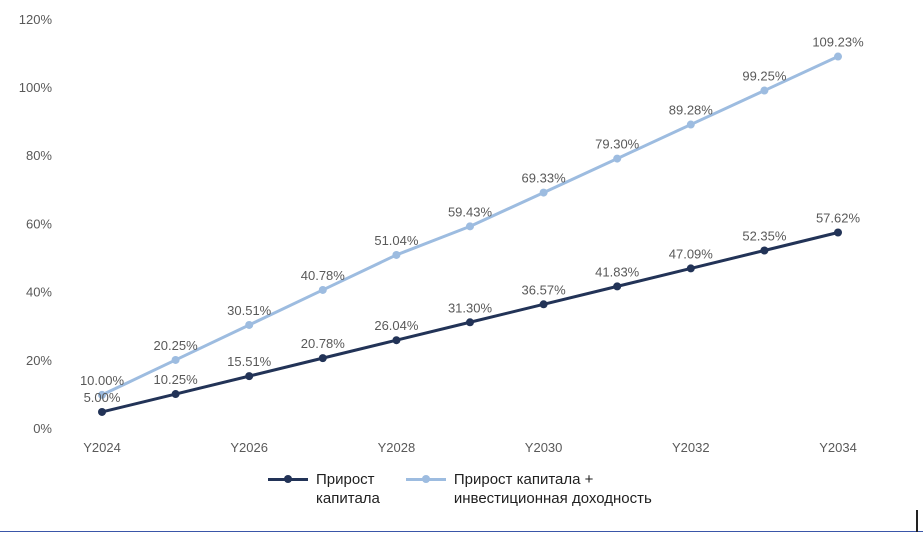  Describe the element at coordinates (838, 218) in the screenshot. I see `data-label: 57.62%` at that location.